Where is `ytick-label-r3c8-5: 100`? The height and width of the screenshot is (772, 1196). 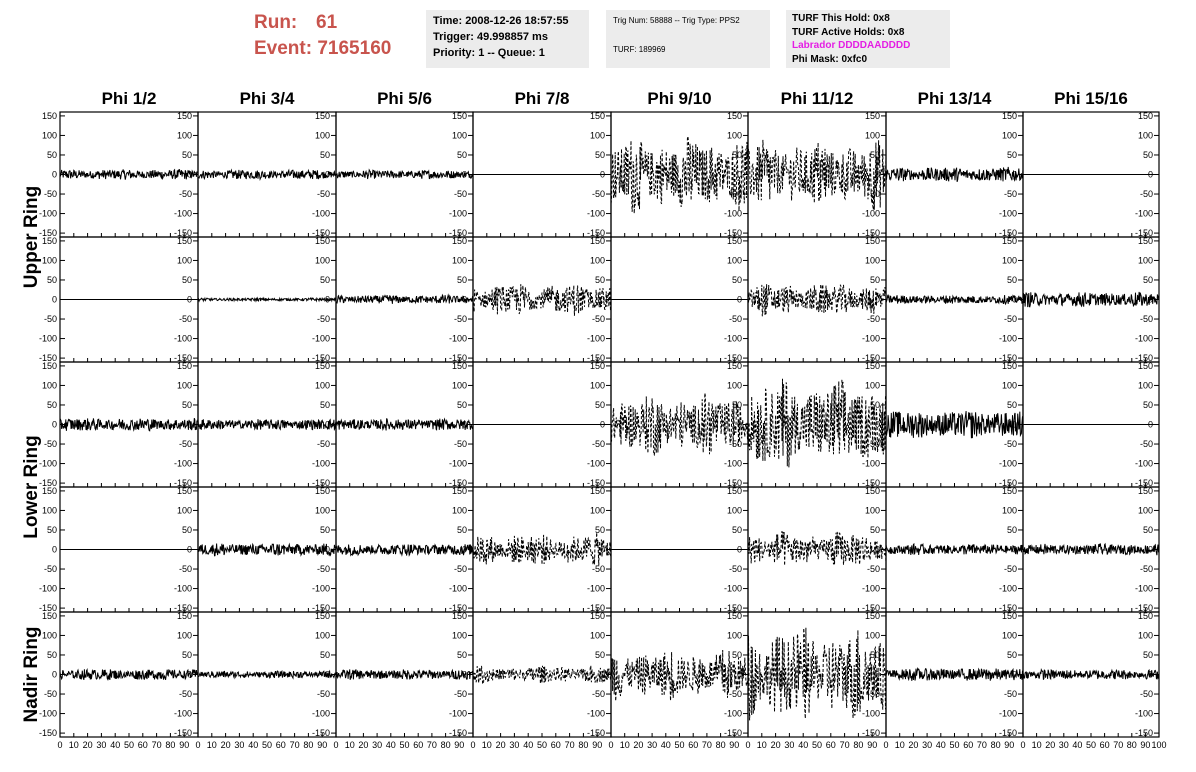
ytick-label-r3c8-5: 100 is located at coordinates (1145, 385).